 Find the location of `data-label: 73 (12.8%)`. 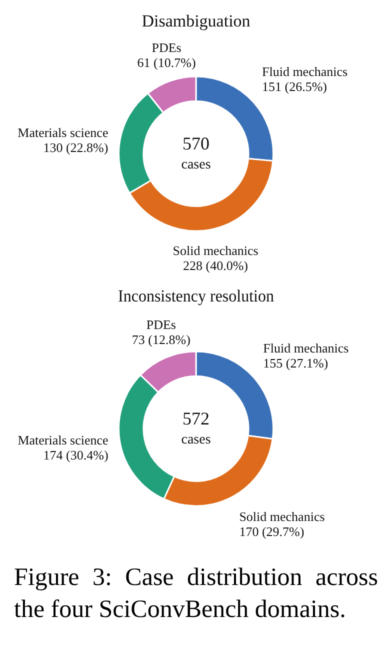

data-label: 73 (12.8%) is located at coordinates (161, 339).